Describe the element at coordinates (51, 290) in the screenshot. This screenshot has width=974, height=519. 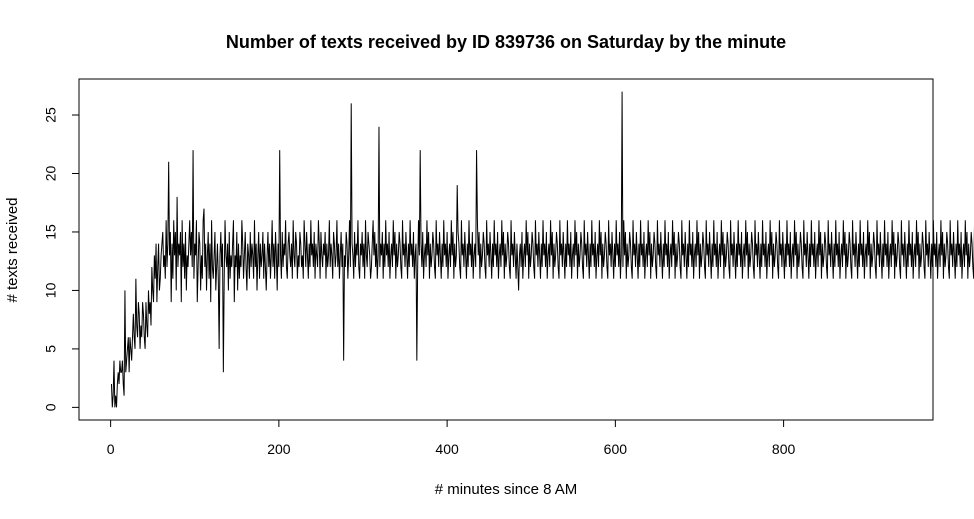
I see `y-tick-label: 10` at that location.